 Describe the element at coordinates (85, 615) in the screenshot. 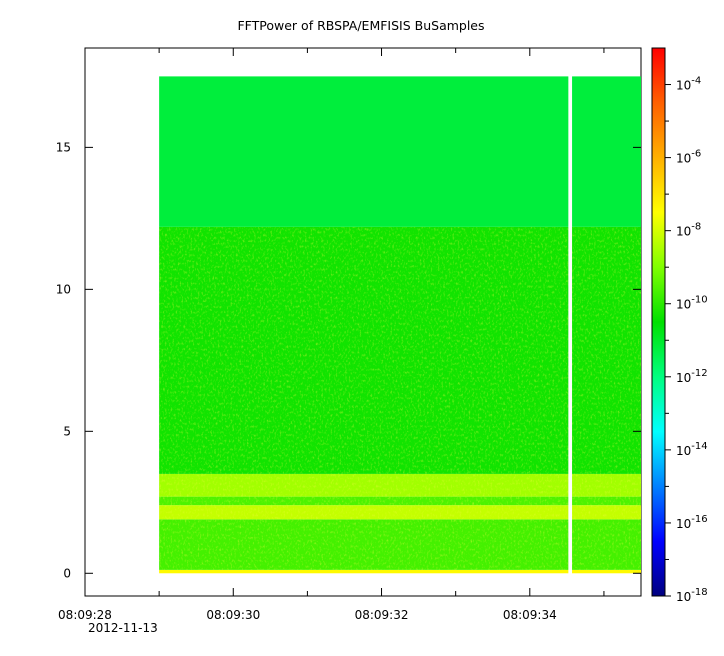

I see `x-tick-label: 08:09:28` at that location.